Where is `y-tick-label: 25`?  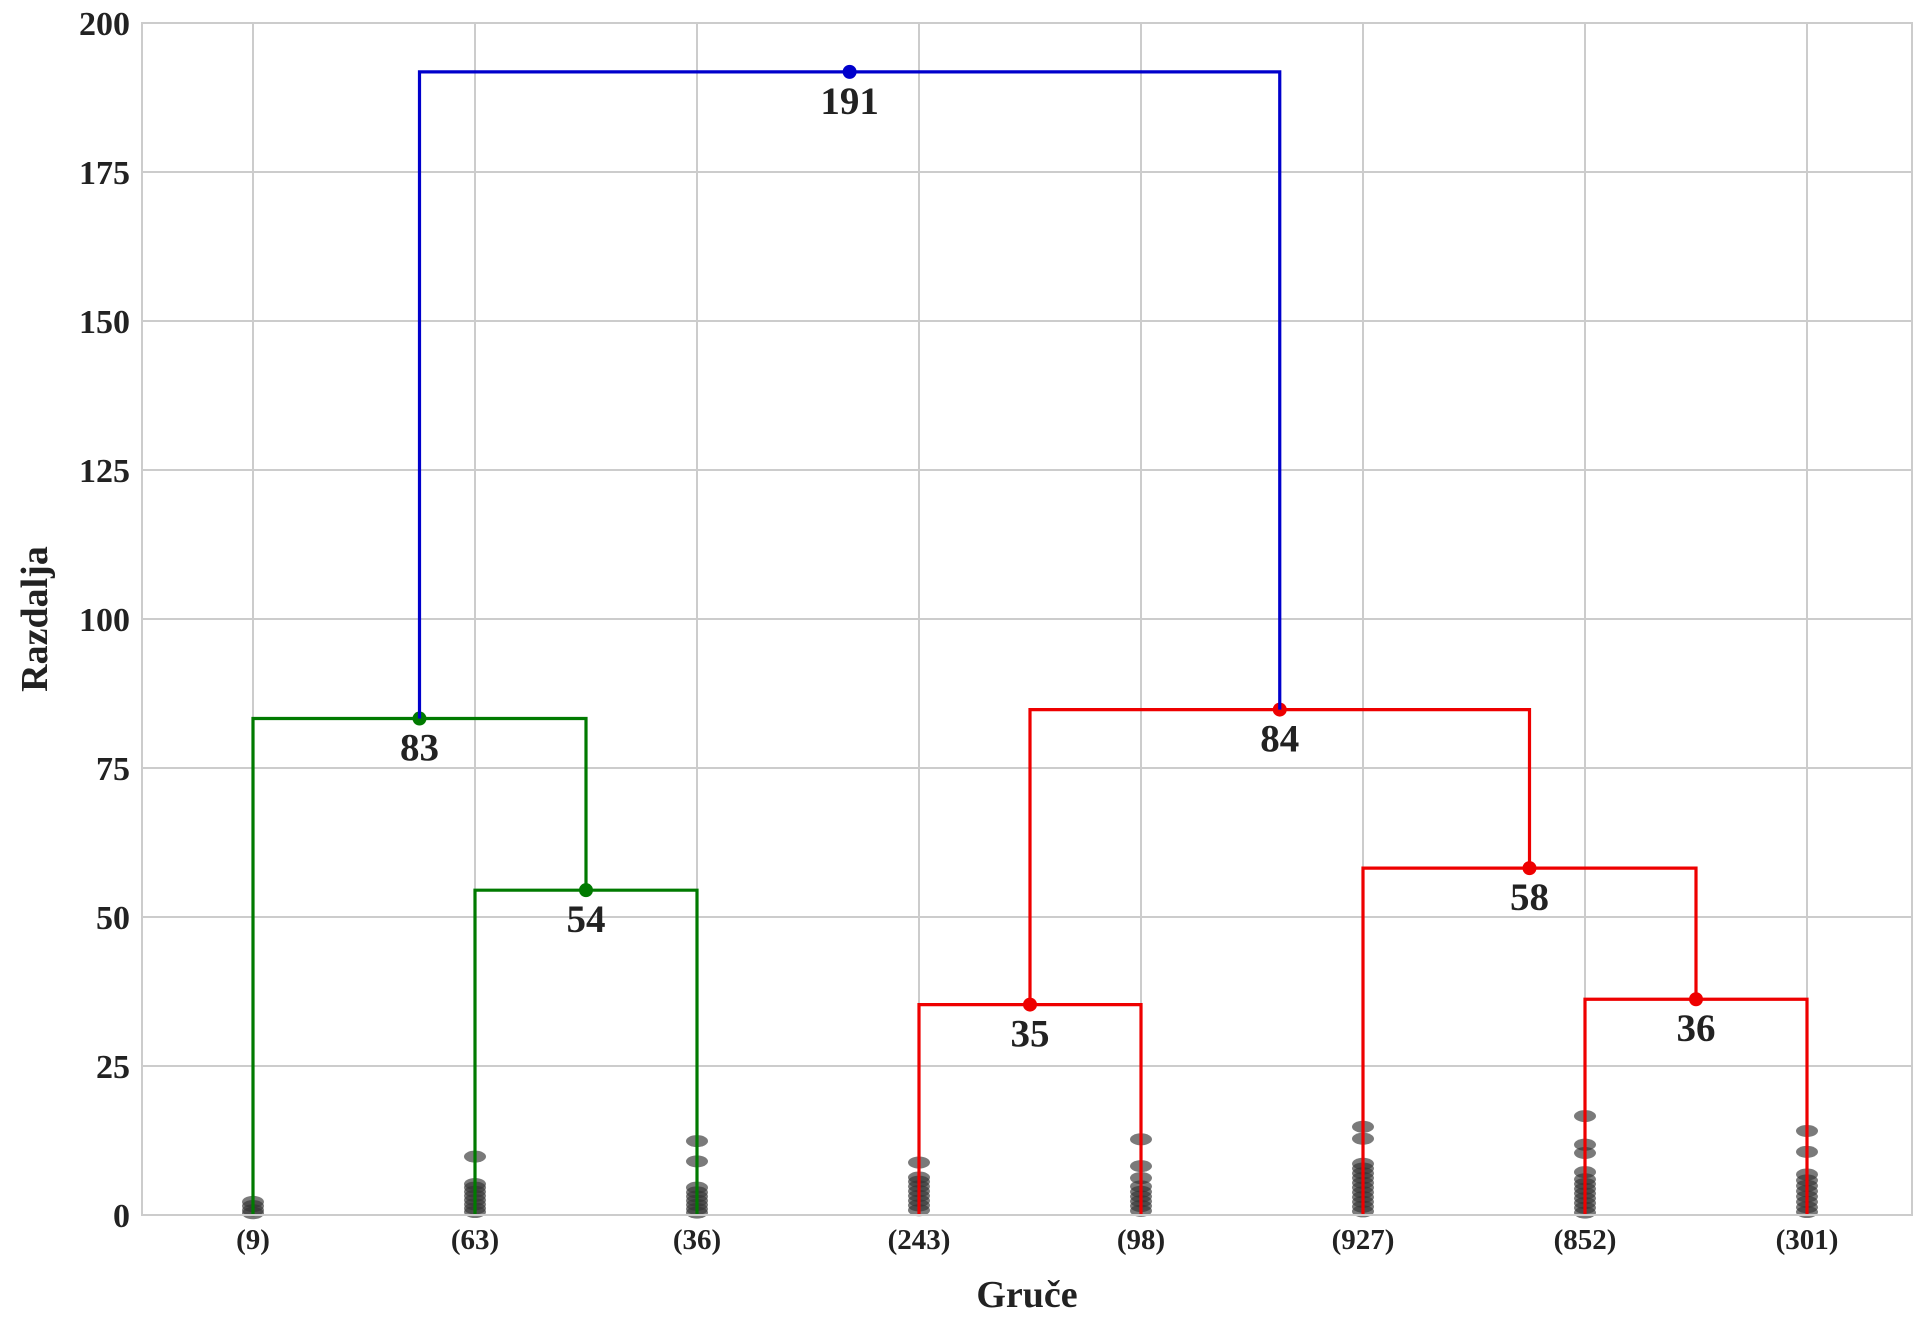
y-tick-label: 25 is located at coordinates (113, 1067).